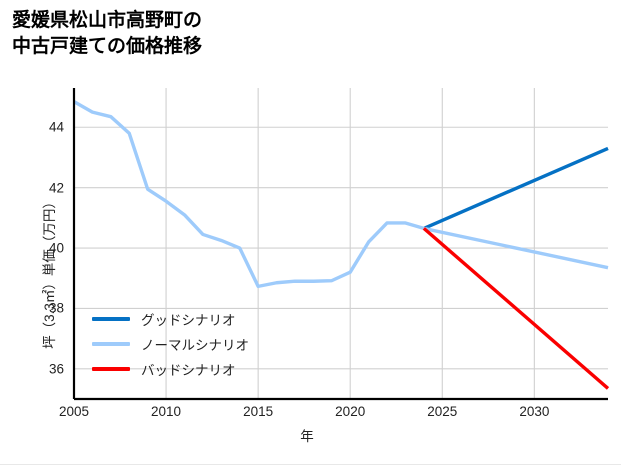 The image size is (621, 465). I want to click on chart-legend: グッドシナリオ ノーマルシナリオ バッドシナリオ, so click(170, 344).